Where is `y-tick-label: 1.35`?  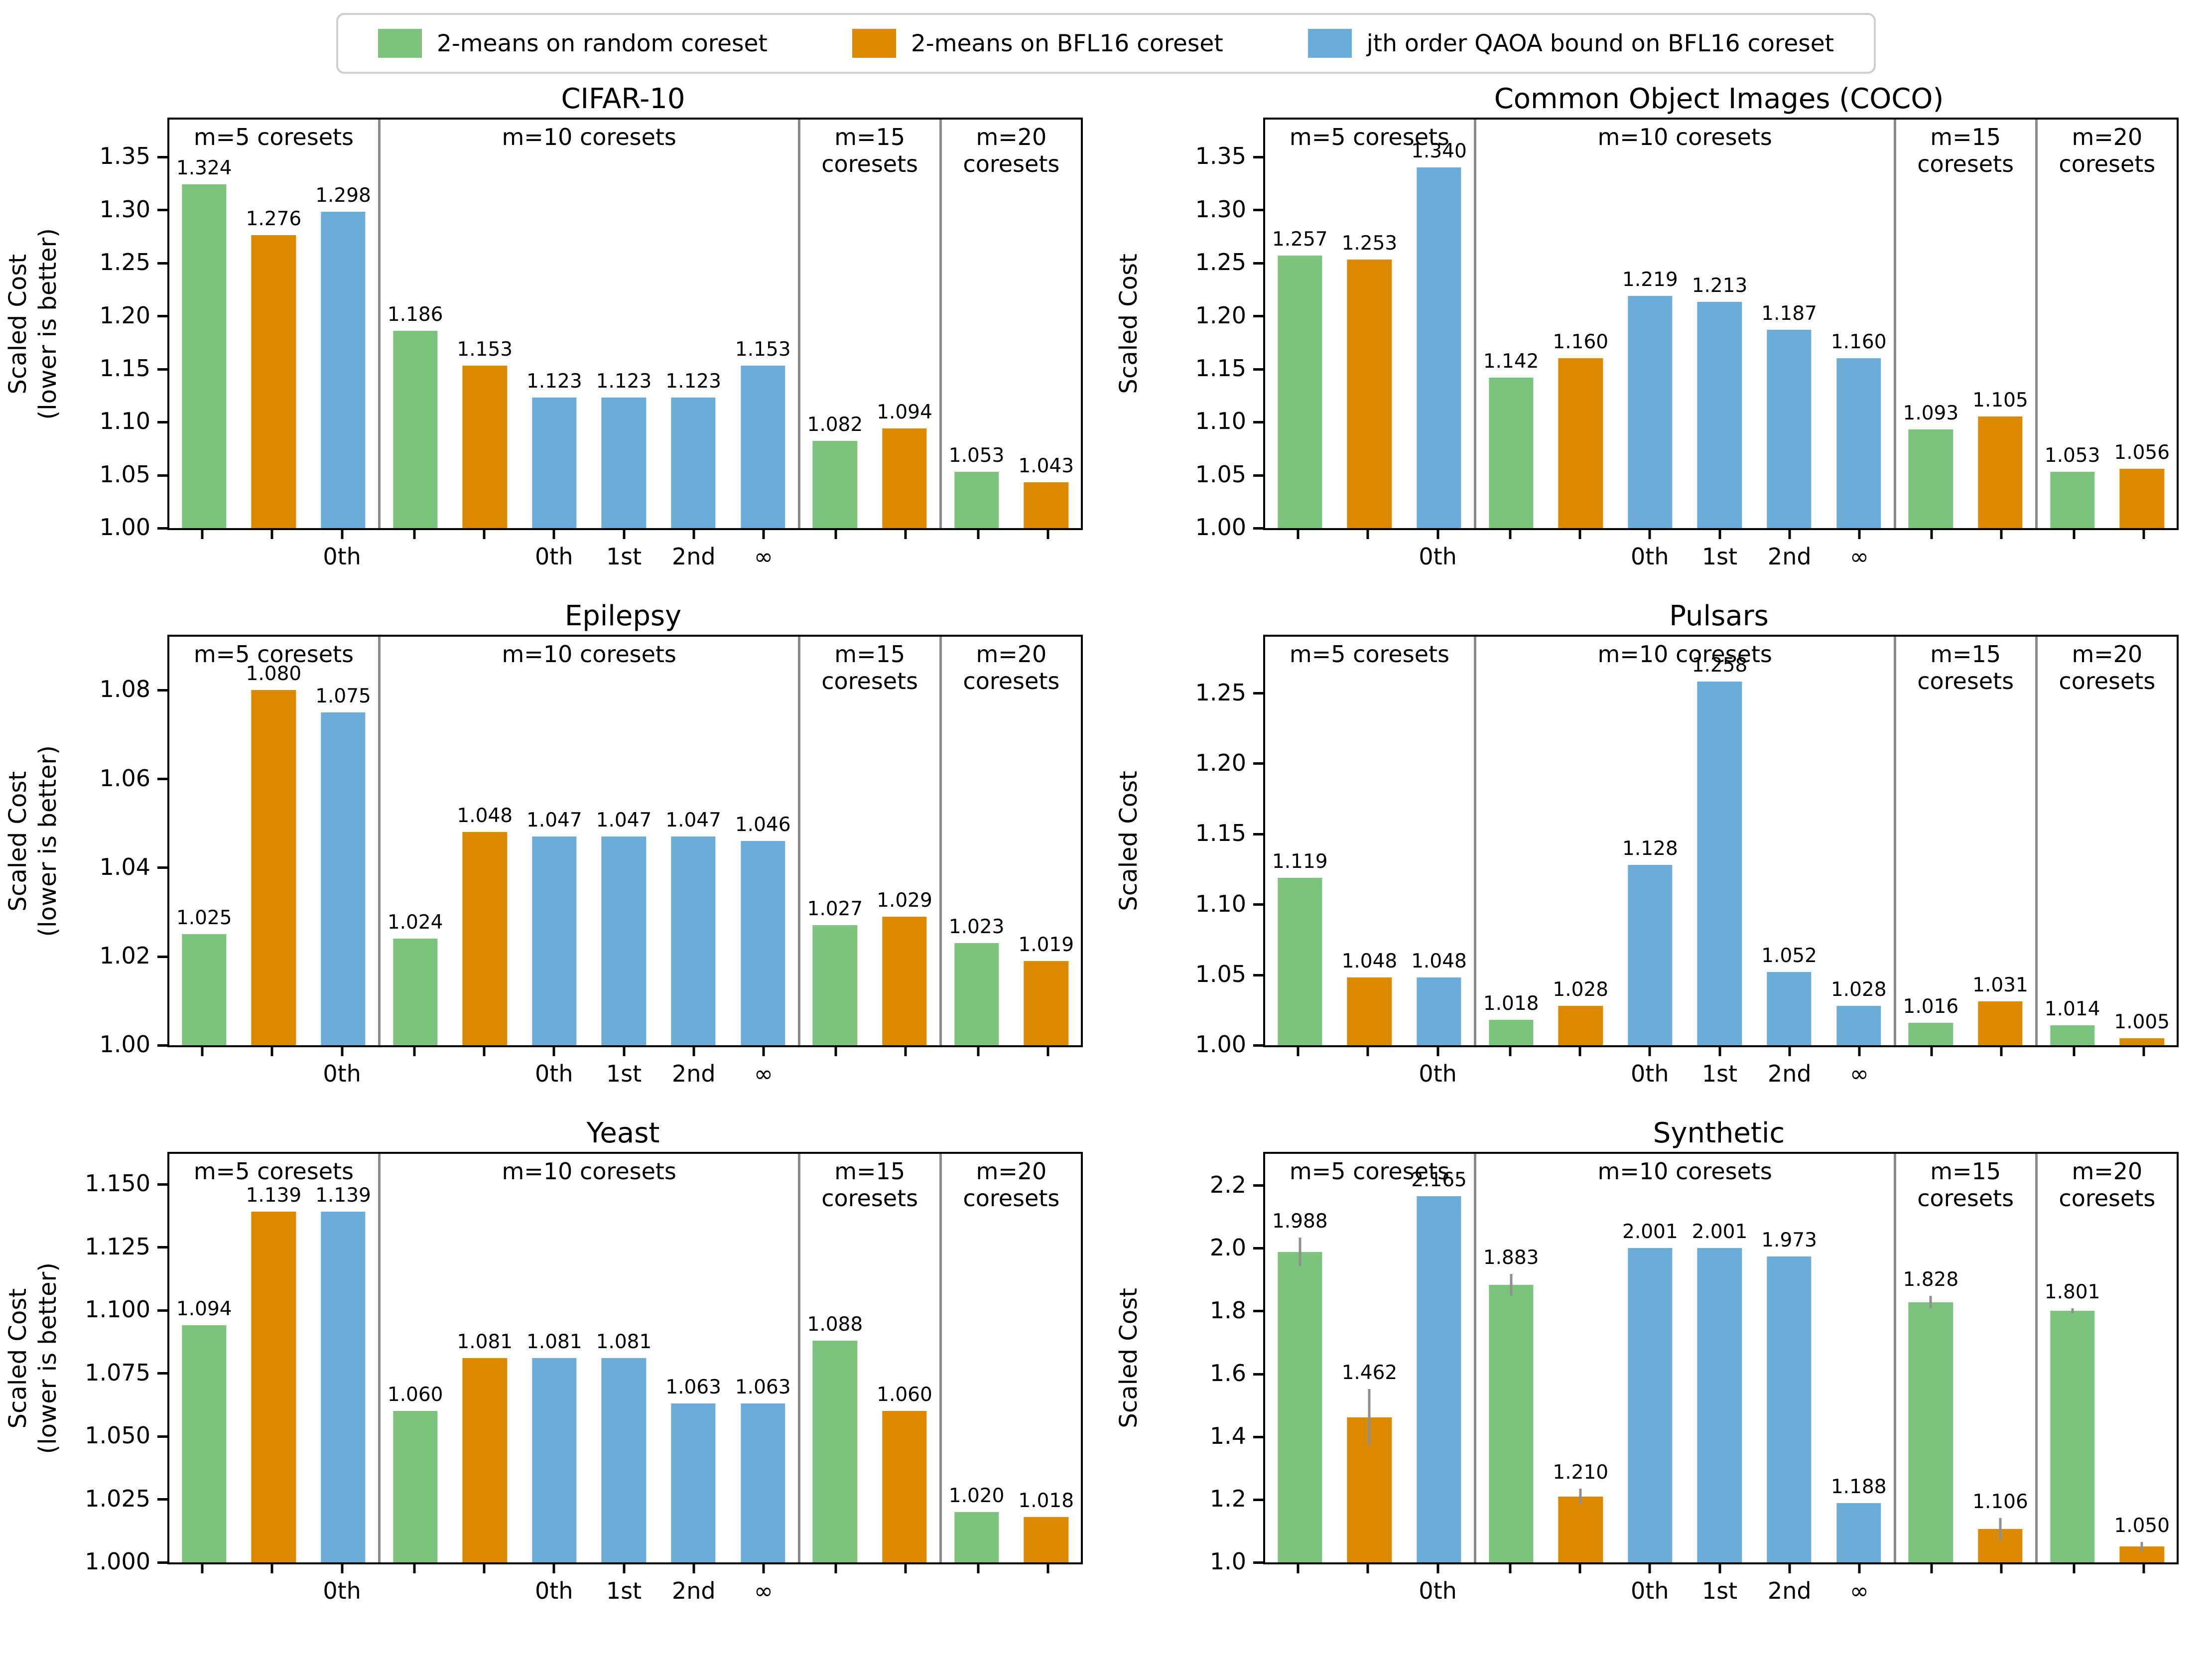 y-tick-label: 1.35 is located at coordinates (124, 156).